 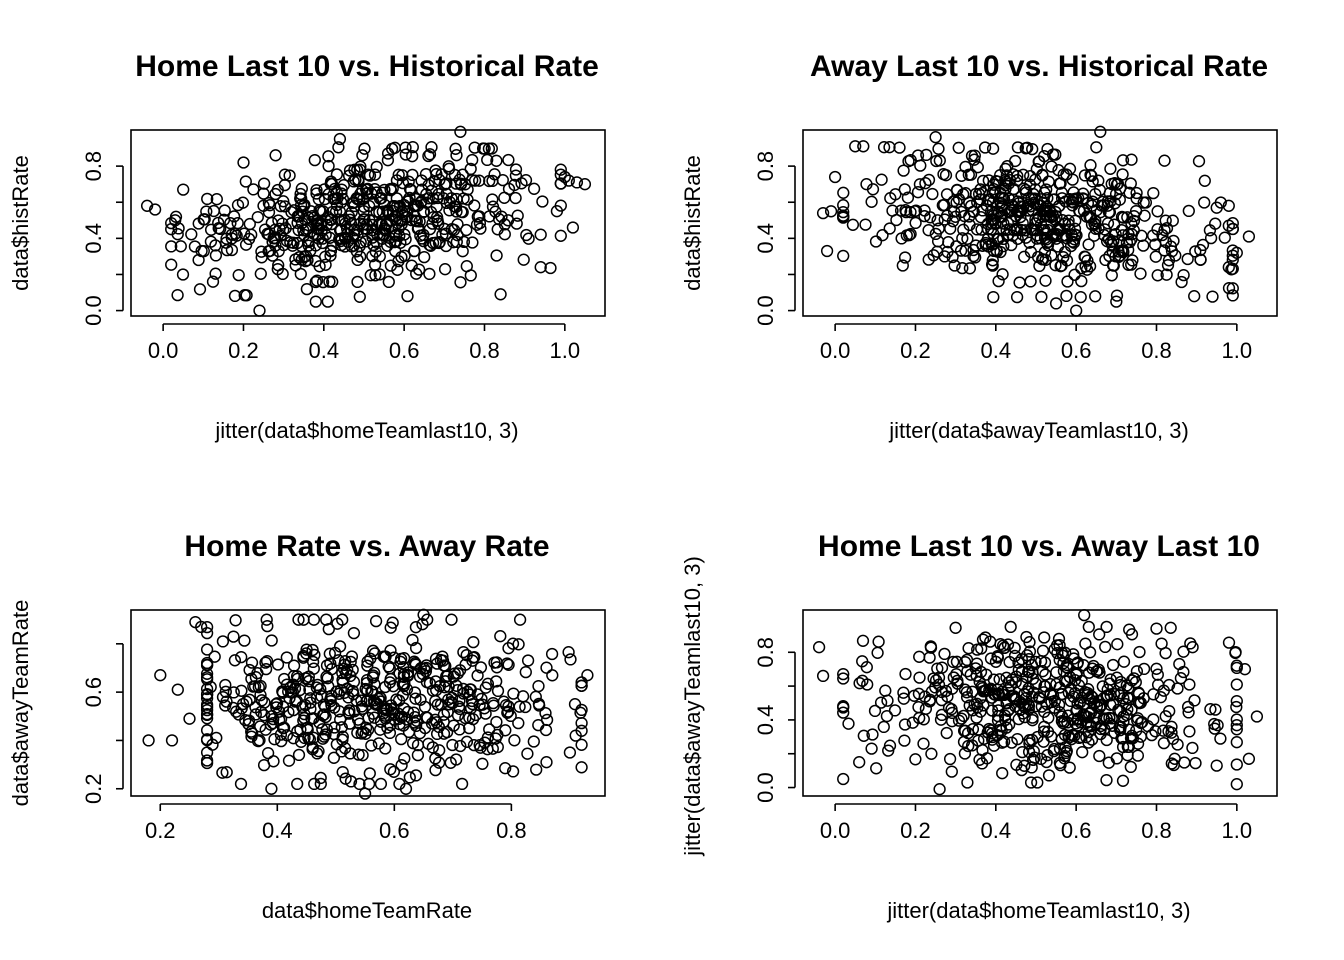 What do you see at coordinates (1038, 430) in the screenshot?
I see `x-axis-label: jitter(data$awayTeamlast10, 3)` at bounding box center [1038, 430].